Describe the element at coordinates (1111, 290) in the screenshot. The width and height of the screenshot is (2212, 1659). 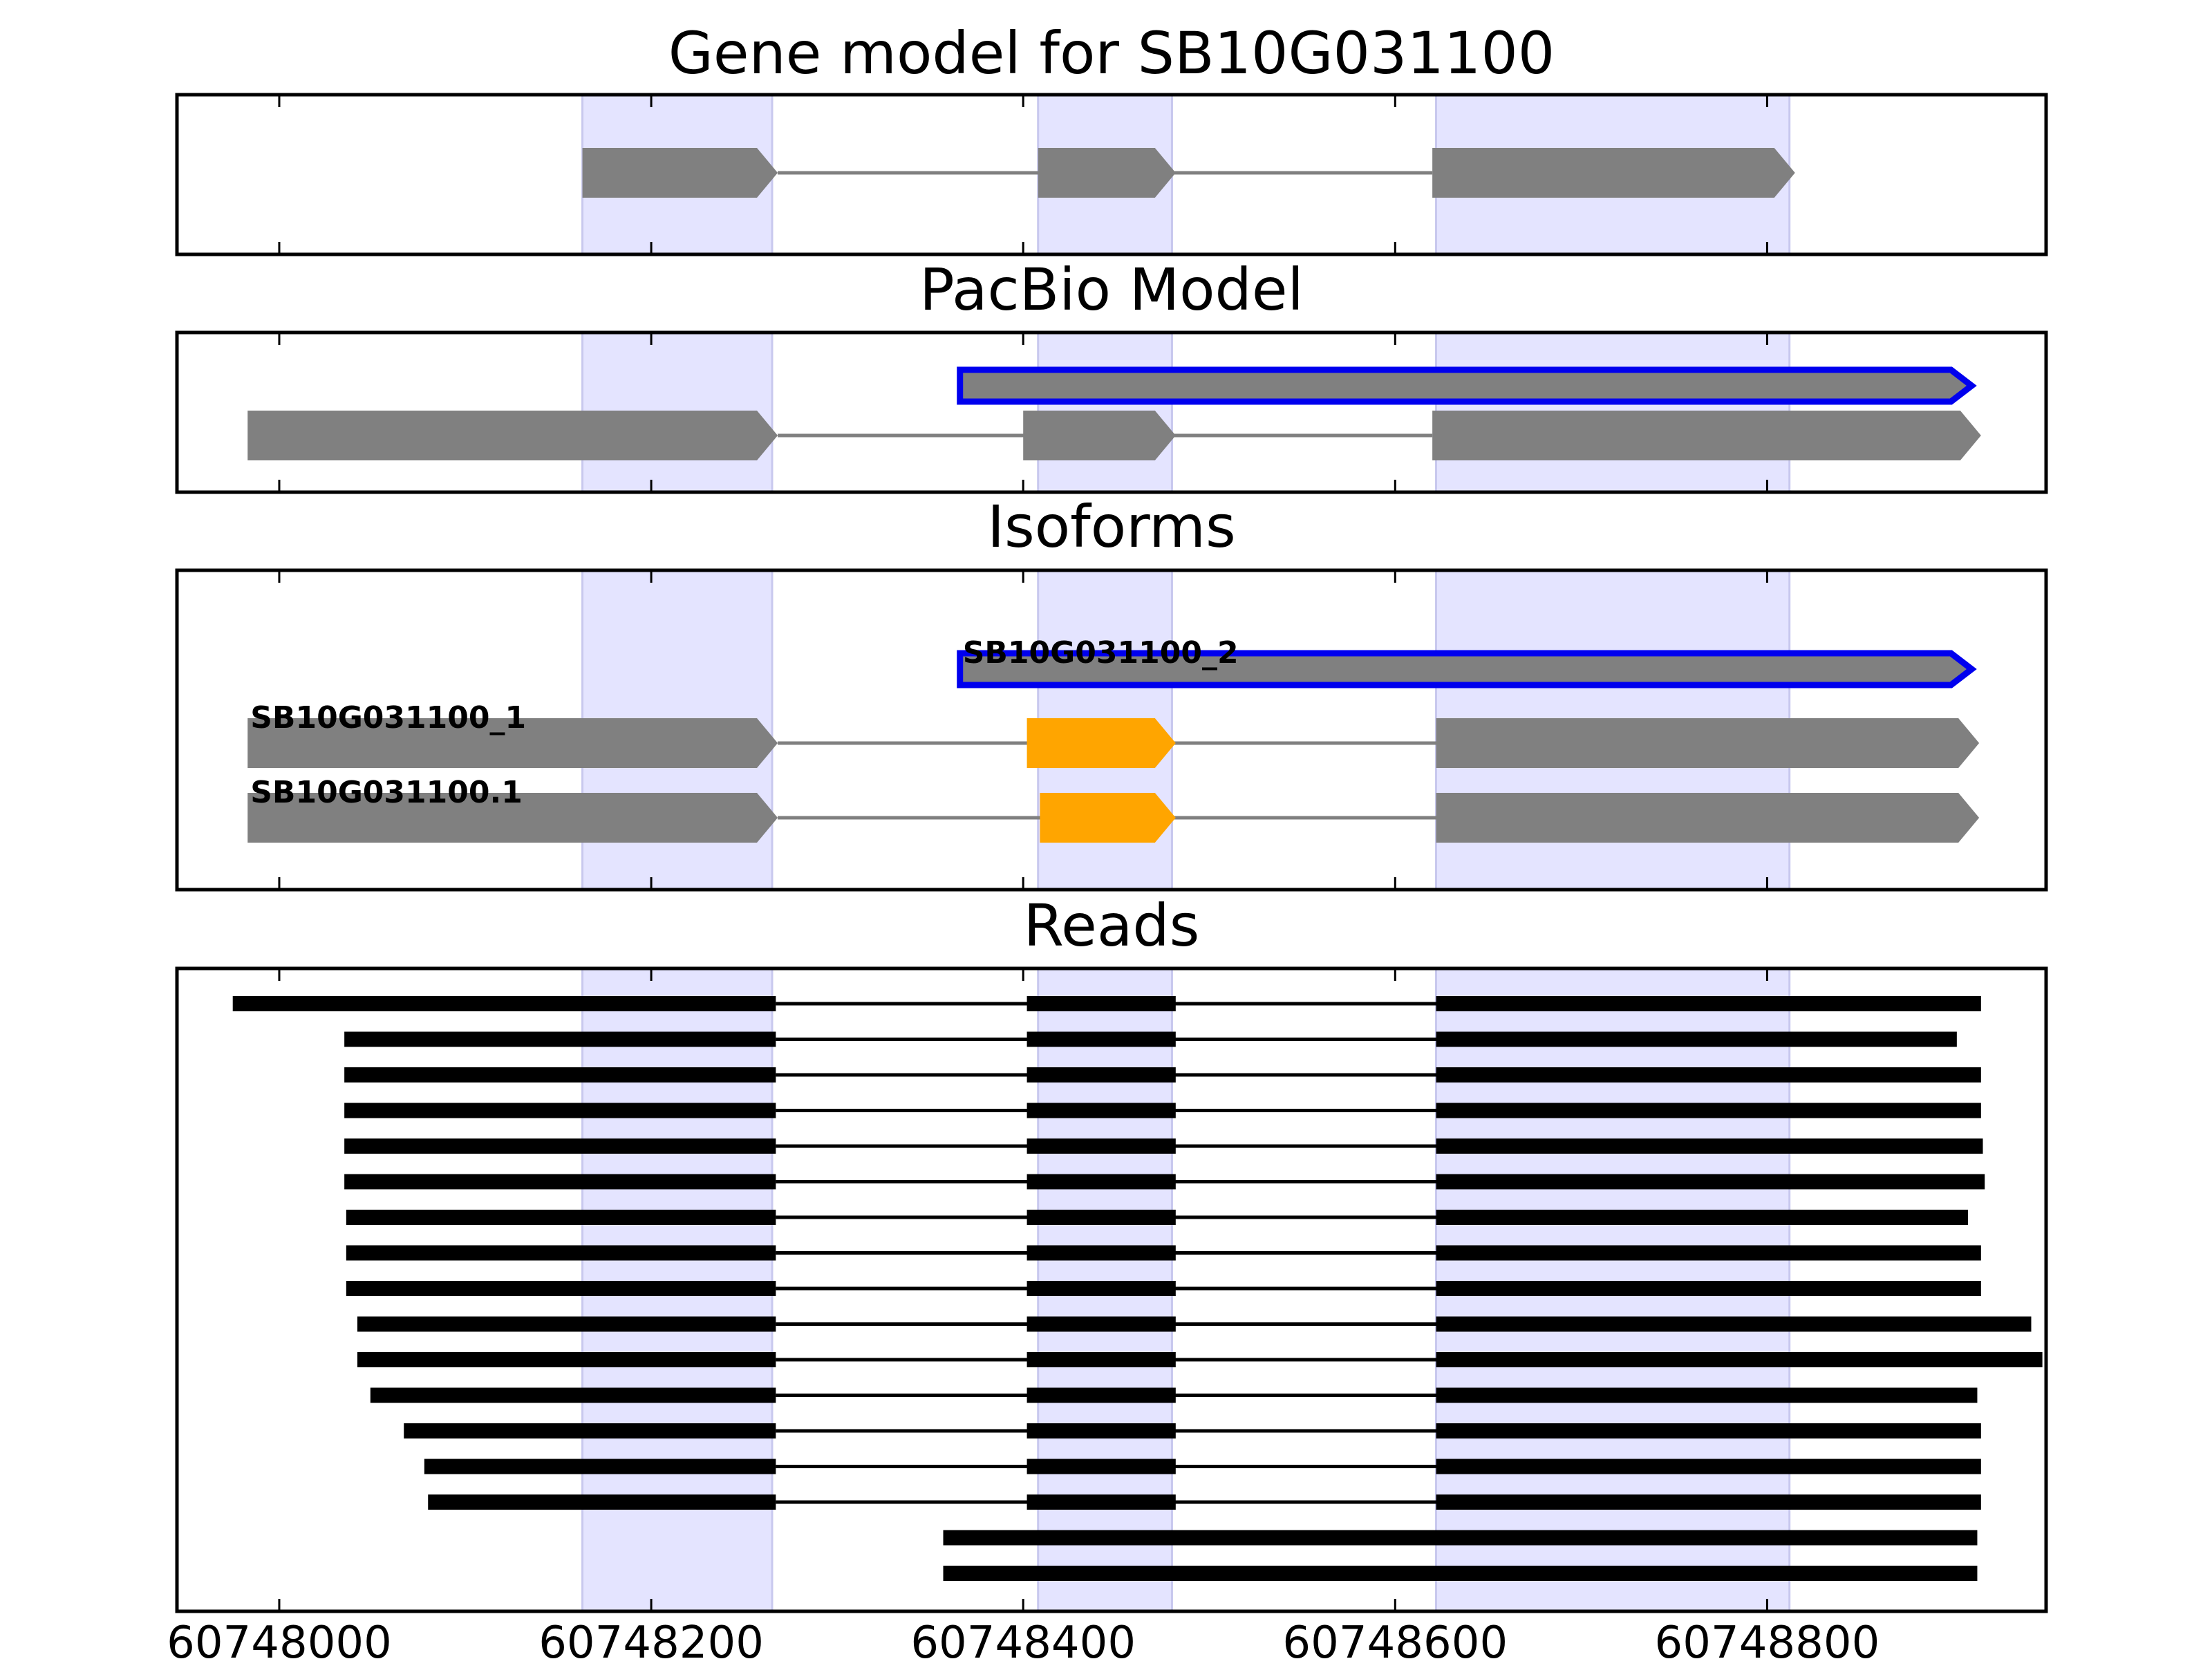
I see `pacbio-model-title: PacBio Model` at that location.